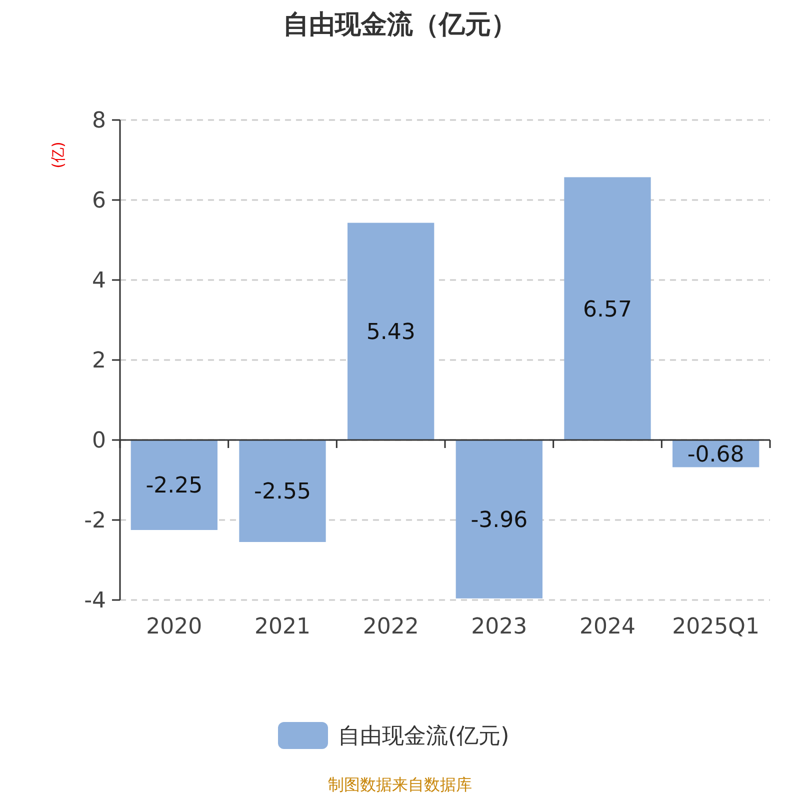 The image size is (800, 800). I want to click on y-tick-label: -2, so click(95, 521).